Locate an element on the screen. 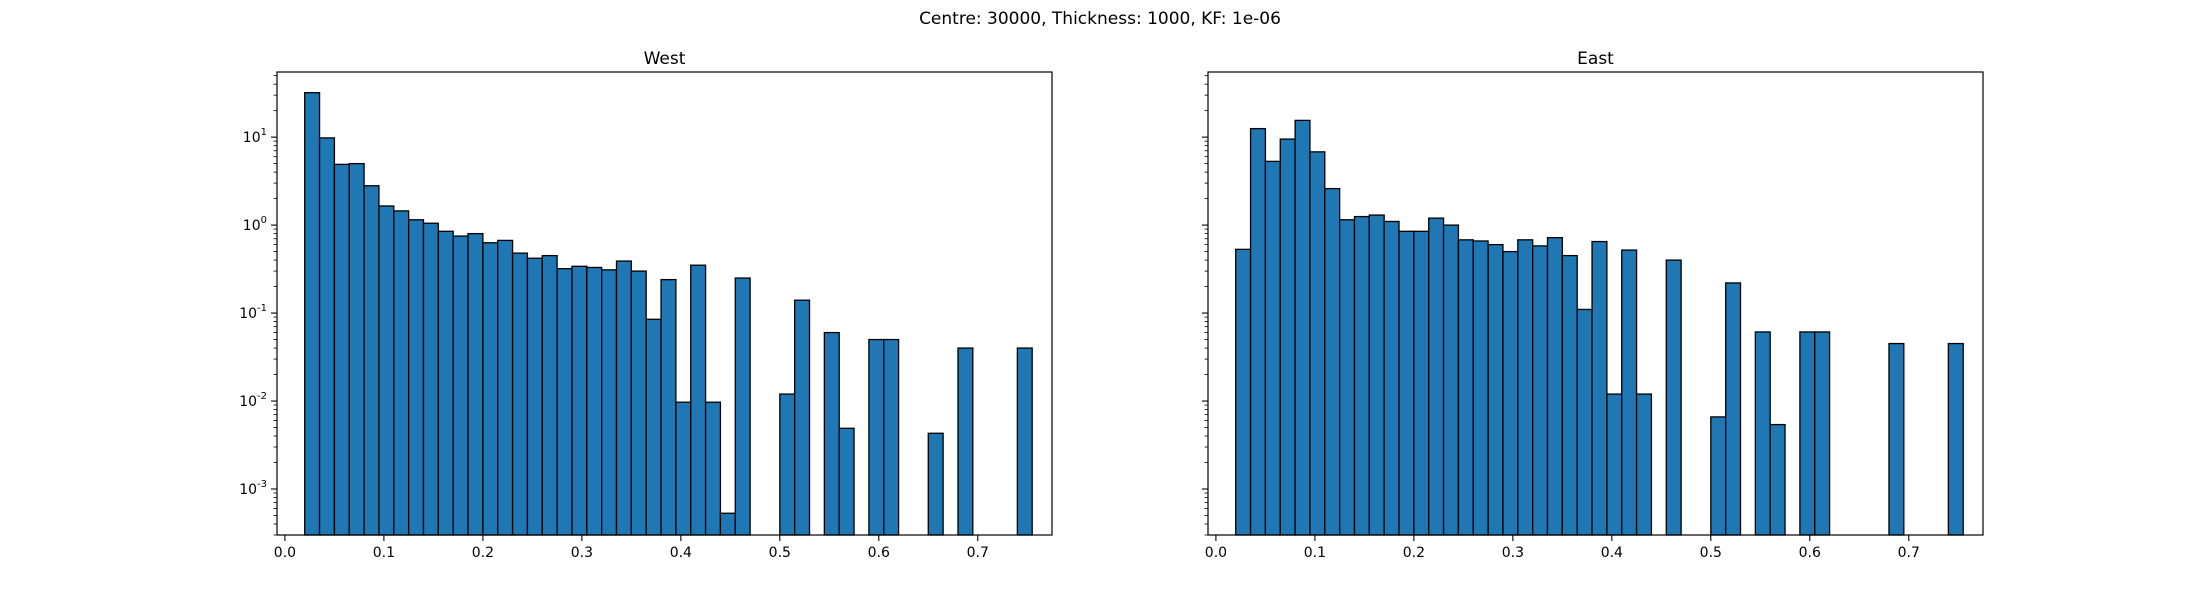  east-title: East is located at coordinates (1595, 59).